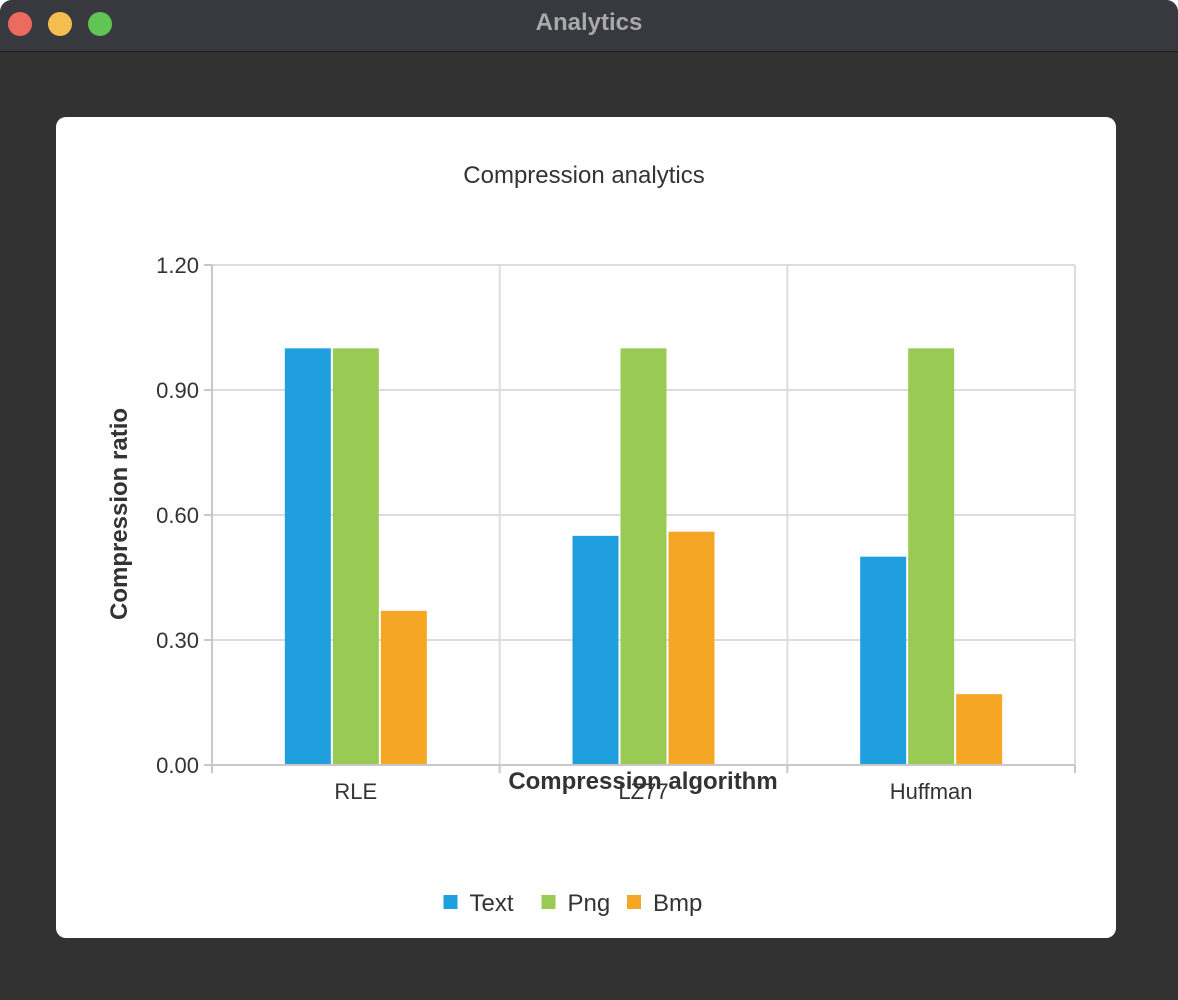 The width and height of the screenshot is (1178, 1000). Describe the element at coordinates (177, 265) in the screenshot. I see `y-tick-label: 1.20` at that location.